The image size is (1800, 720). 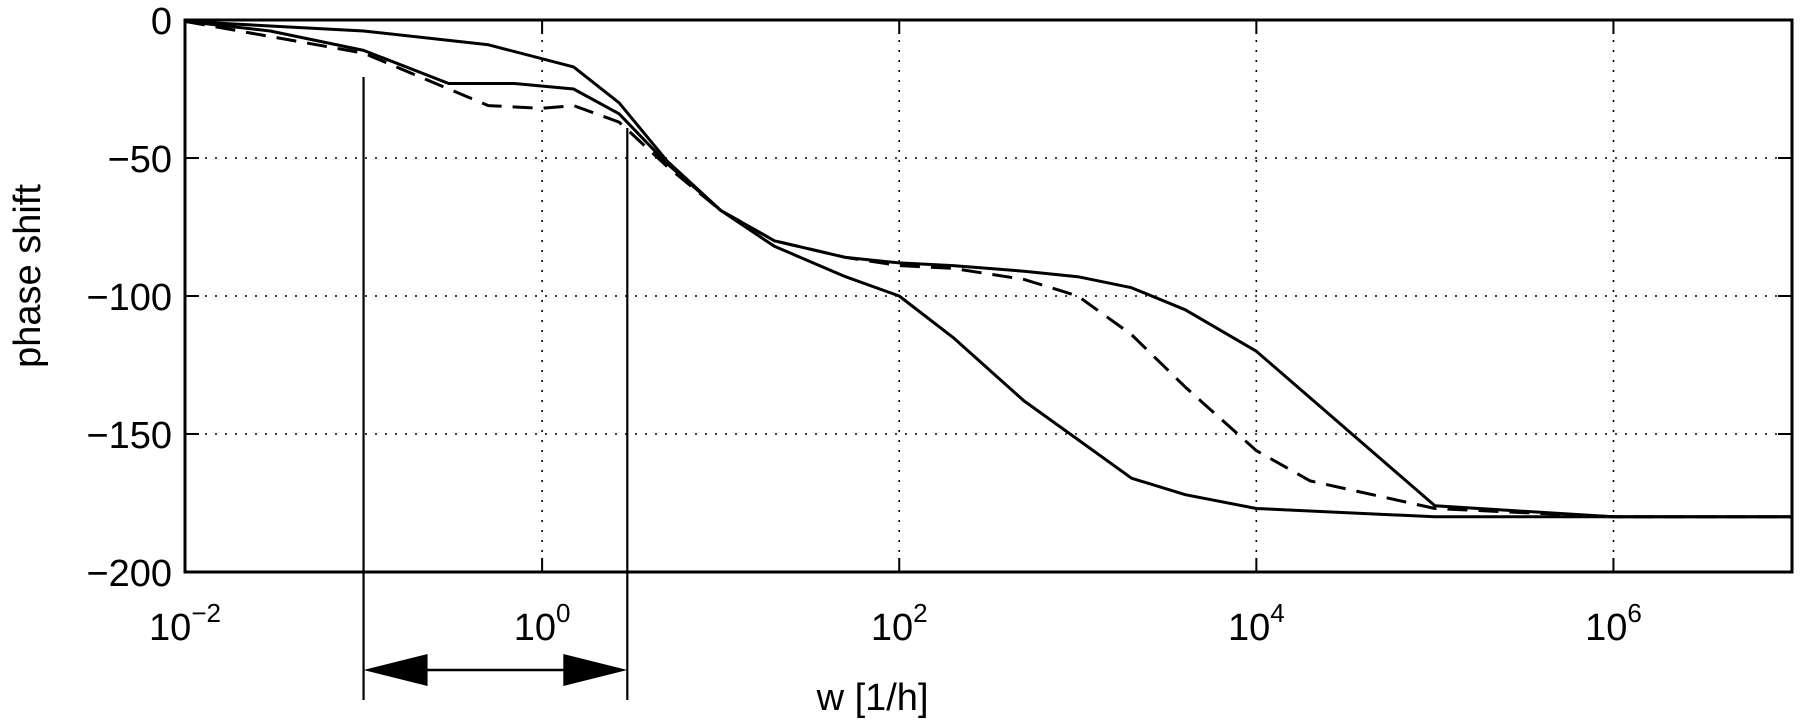 What do you see at coordinates (185, 623) in the screenshot?
I see `x-tick-label: 10⁻²` at bounding box center [185, 623].